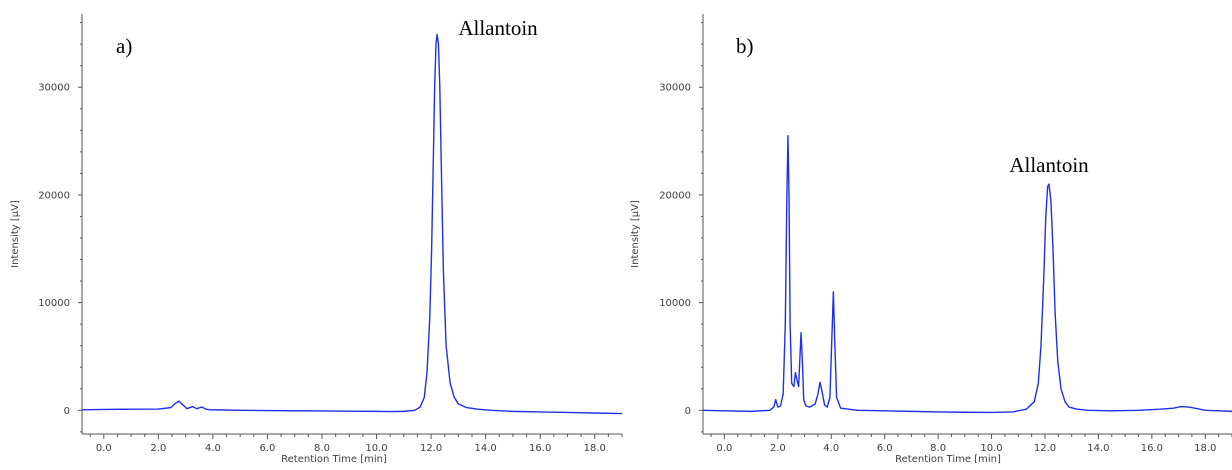 This screenshot has height=470, width=1232. Describe the element at coordinates (745, 46) in the screenshot. I see `panel-label: b)` at that location.